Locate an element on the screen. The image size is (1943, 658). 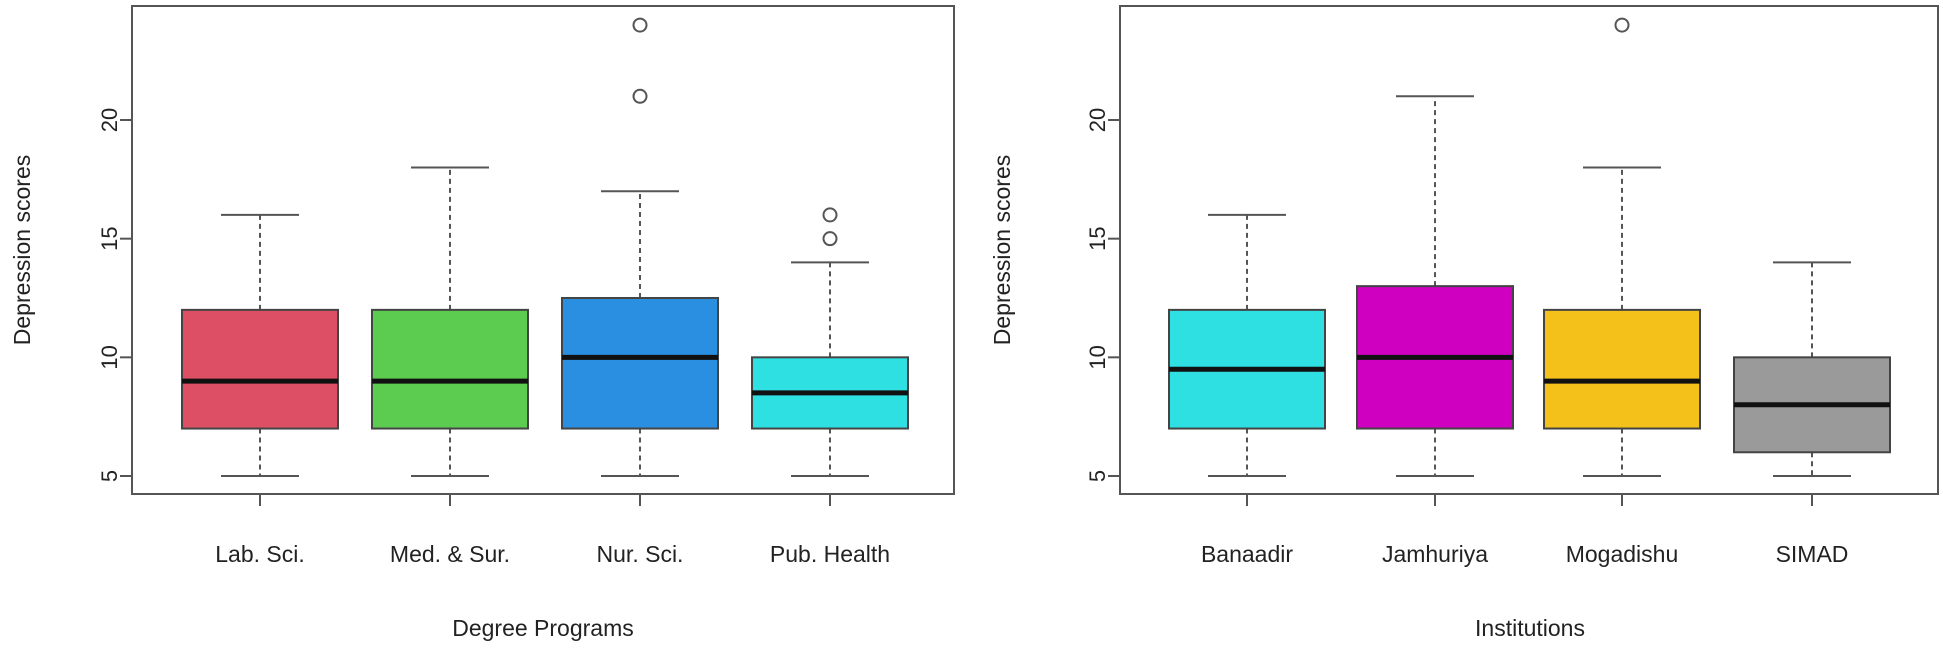
x-tick-label: Mogadishu is located at coordinates (1622, 554).